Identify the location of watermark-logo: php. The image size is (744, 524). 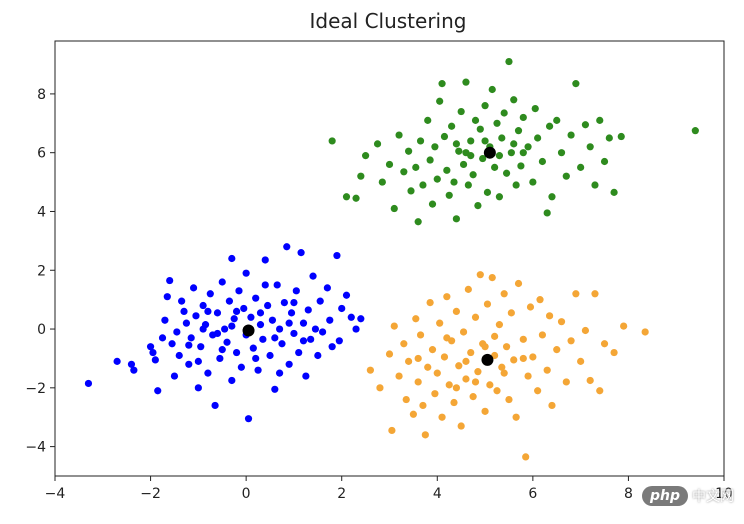
(664, 496).